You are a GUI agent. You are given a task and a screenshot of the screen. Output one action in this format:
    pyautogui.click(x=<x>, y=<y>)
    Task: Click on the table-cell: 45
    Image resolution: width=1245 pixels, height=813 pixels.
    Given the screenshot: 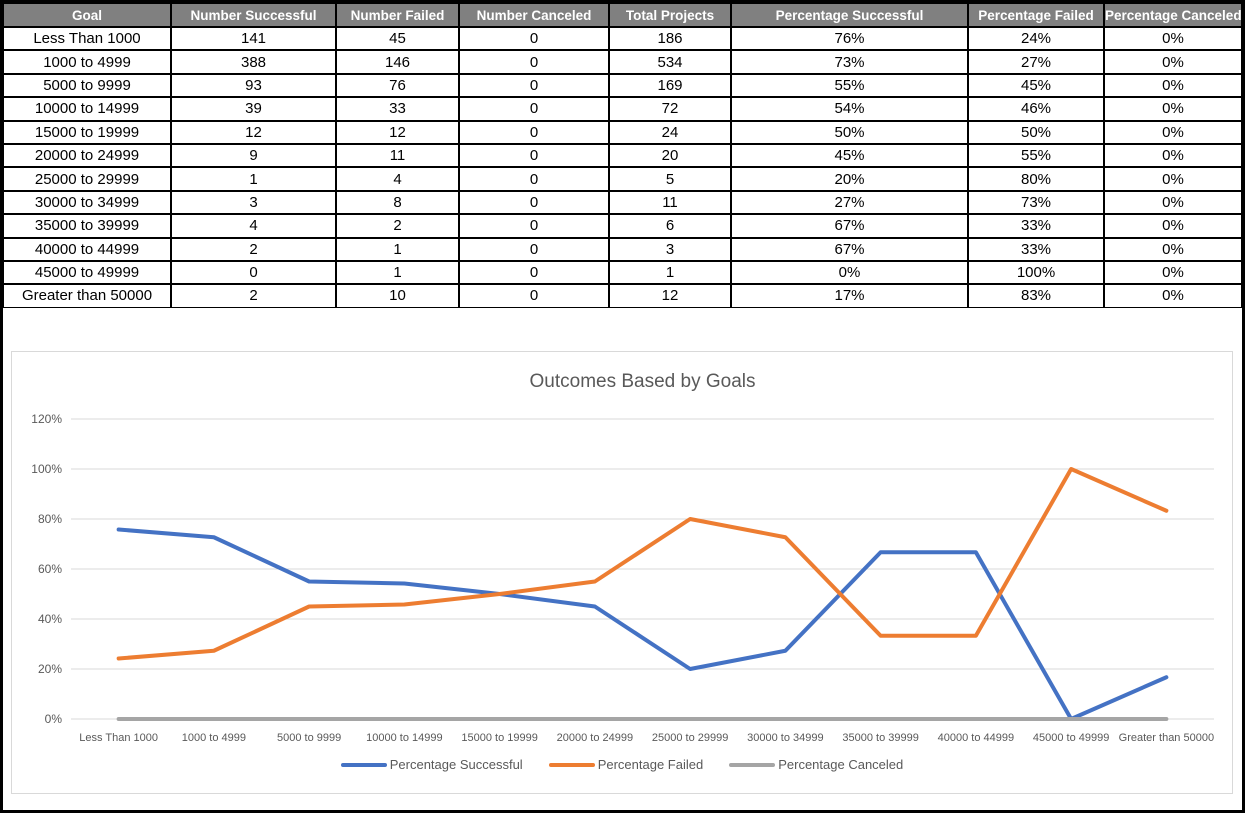 What is the action you would take?
    pyautogui.click(x=397, y=39)
    